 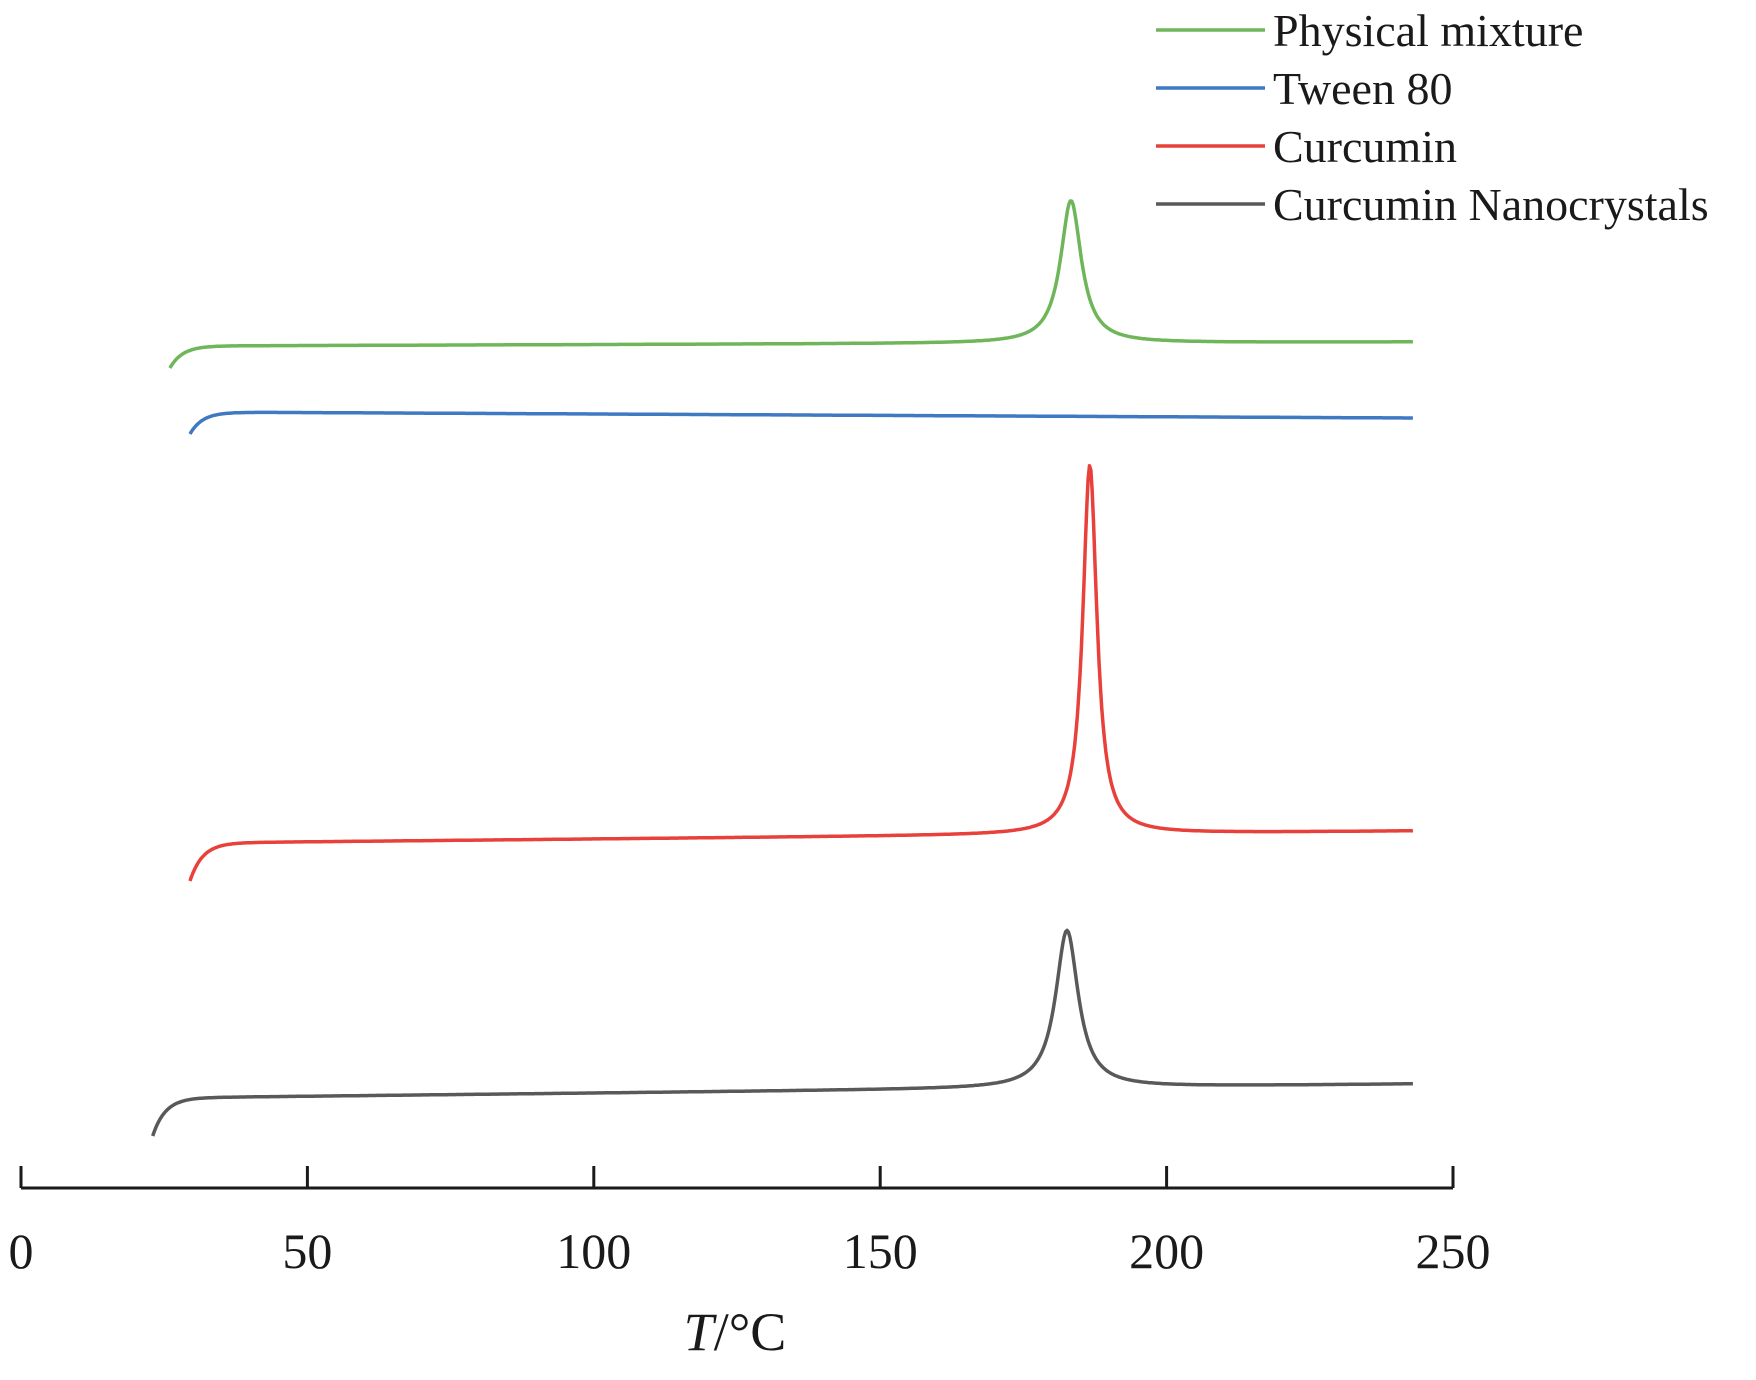 I want to click on x-tick-label: 150, so click(x=880, y=1251).